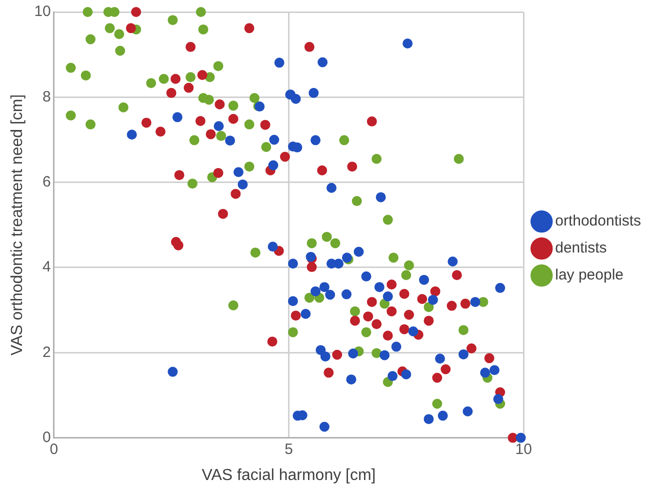 This screenshot has width=661, height=493. What do you see at coordinates (17, 225) in the screenshot?
I see `y-axis-title: VAS orthodontic treatment need [cm]` at bounding box center [17, 225].